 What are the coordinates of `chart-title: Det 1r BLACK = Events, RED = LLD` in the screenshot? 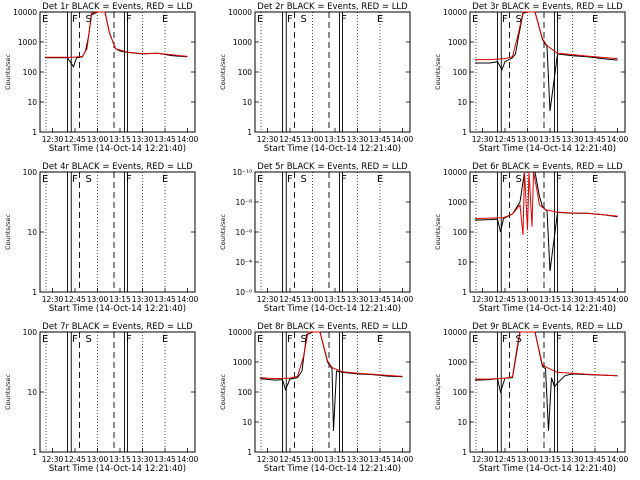 It's located at (117, 7).